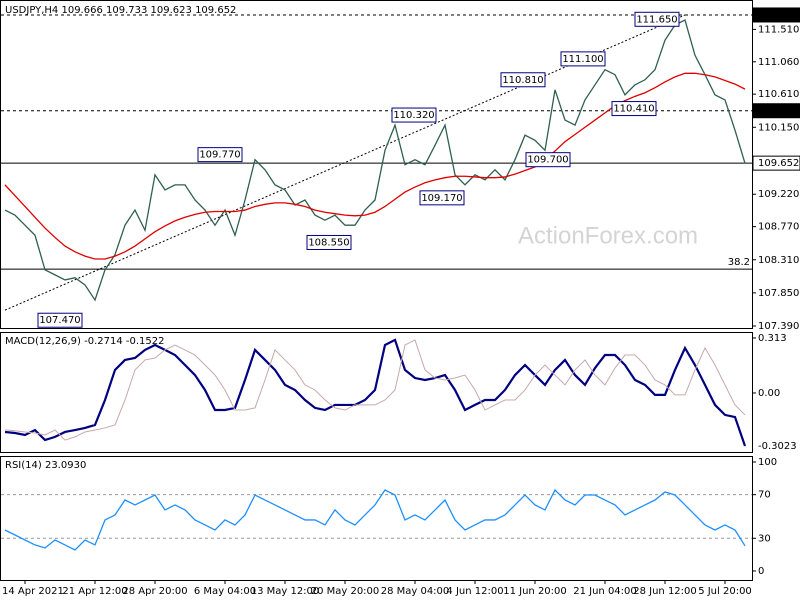 This screenshot has height=600, width=800. Describe the element at coordinates (665, 591) in the screenshot. I see `x-tick-label: 28 Jun 12:00` at that location.